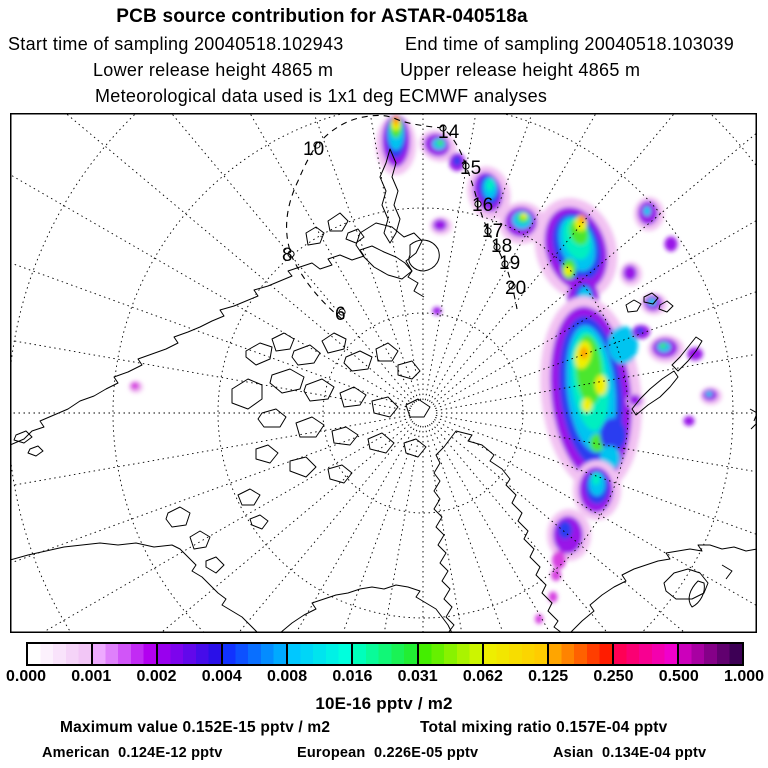 The height and width of the screenshot is (768, 768). Describe the element at coordinates (449, 132) in the screenshot. I see `trajectory-day-label: 14` at that location.